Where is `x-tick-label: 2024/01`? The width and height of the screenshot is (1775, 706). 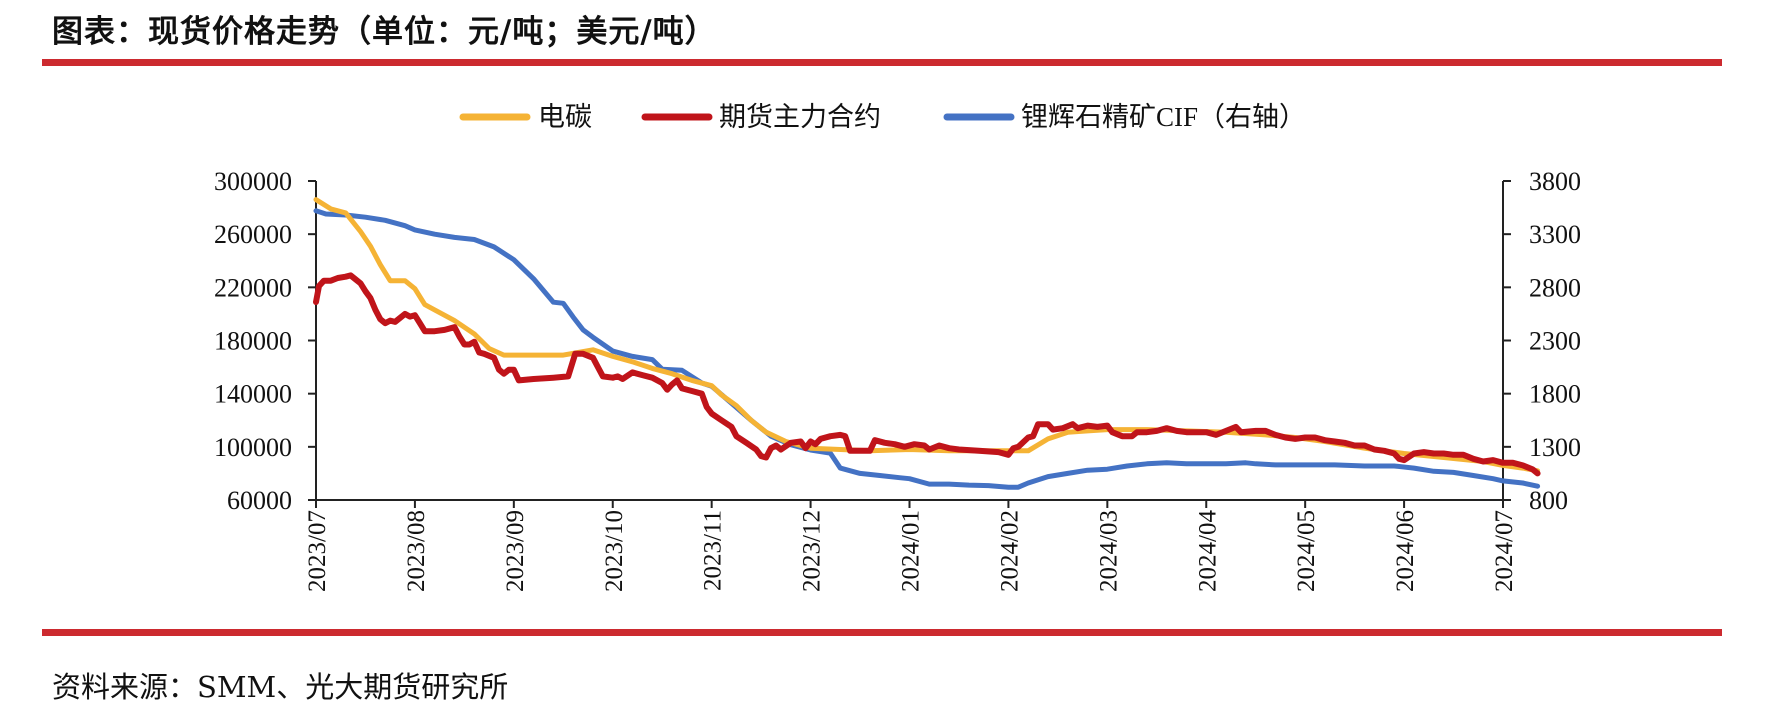 x-tick-label: 2024/01 is located at coordinates (911, 551).